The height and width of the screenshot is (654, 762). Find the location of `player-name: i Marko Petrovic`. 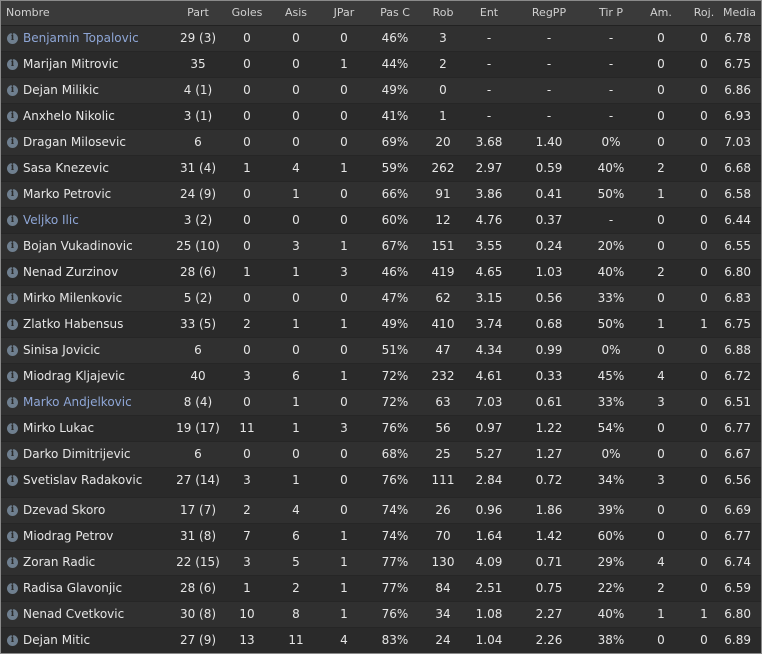

player-name: i Marko Petrovic is located at coordinates (88, 193).